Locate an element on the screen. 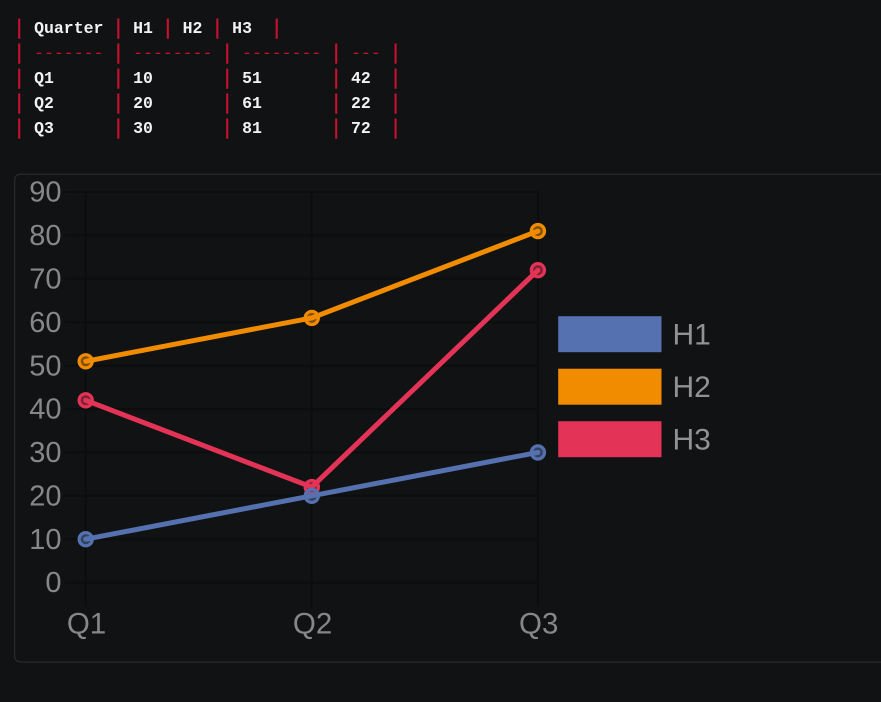  svg-text: Q2 is located at coordinates (312, 624).